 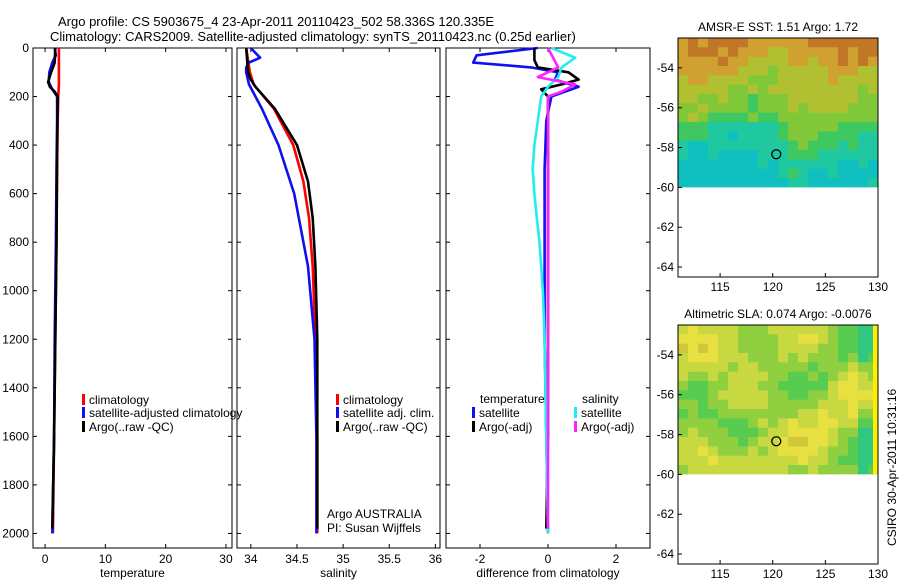 I want to click on diff-legend-sal-argo-swatch, so click(x=575, y=426).